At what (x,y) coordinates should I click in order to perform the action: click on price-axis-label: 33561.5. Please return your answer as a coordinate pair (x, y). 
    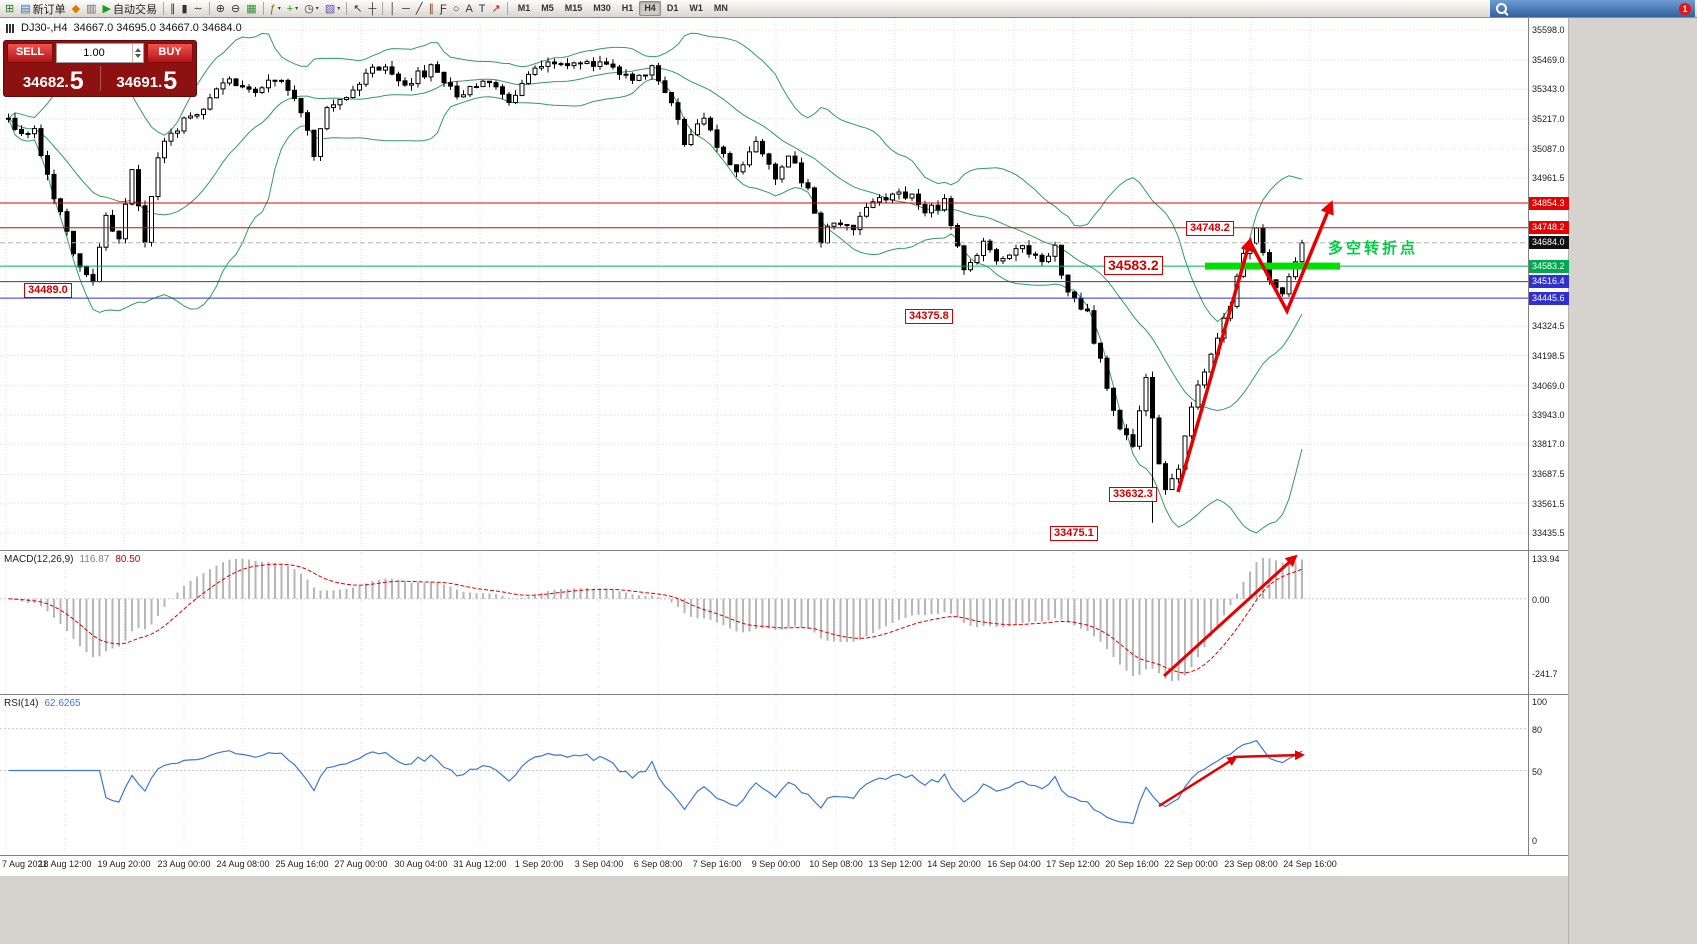
    Looking at the image, I should click on (1548, 503).